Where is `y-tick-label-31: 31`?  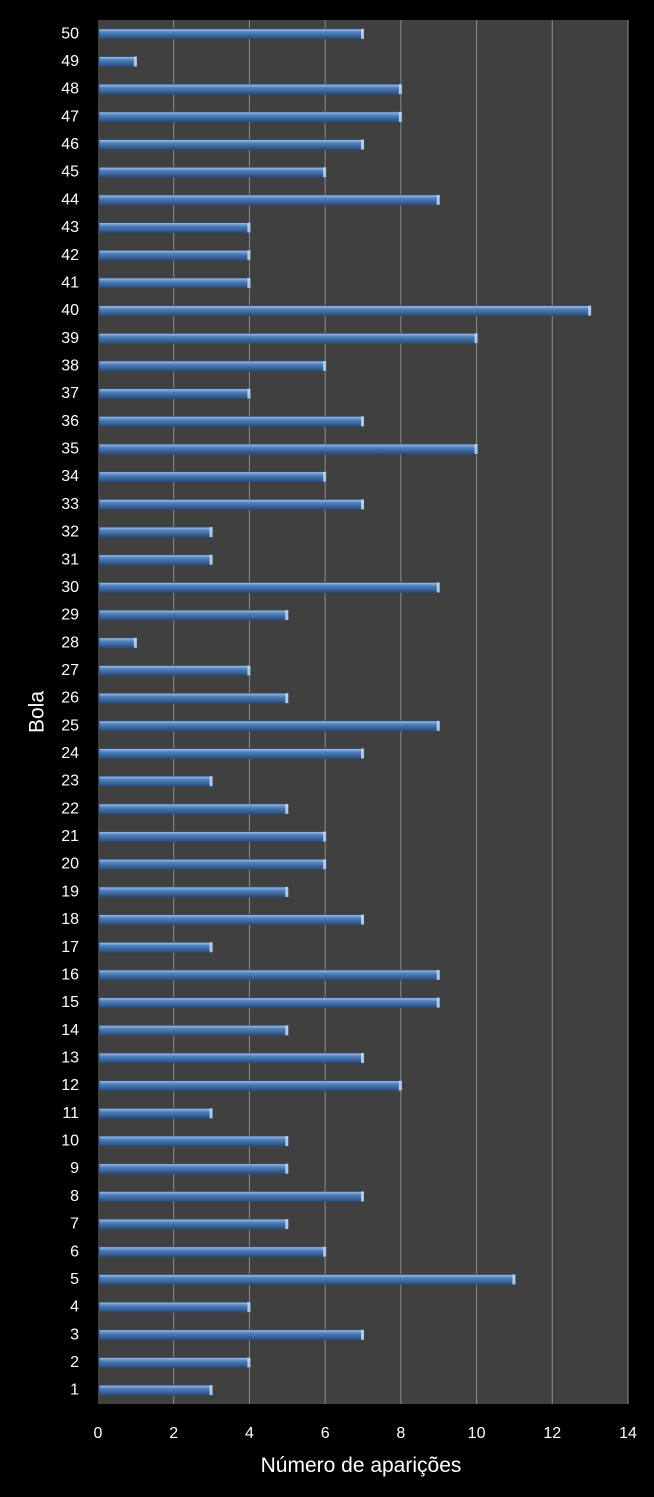
y-tick-label-31: 31 is located at coordinates (70, 559).